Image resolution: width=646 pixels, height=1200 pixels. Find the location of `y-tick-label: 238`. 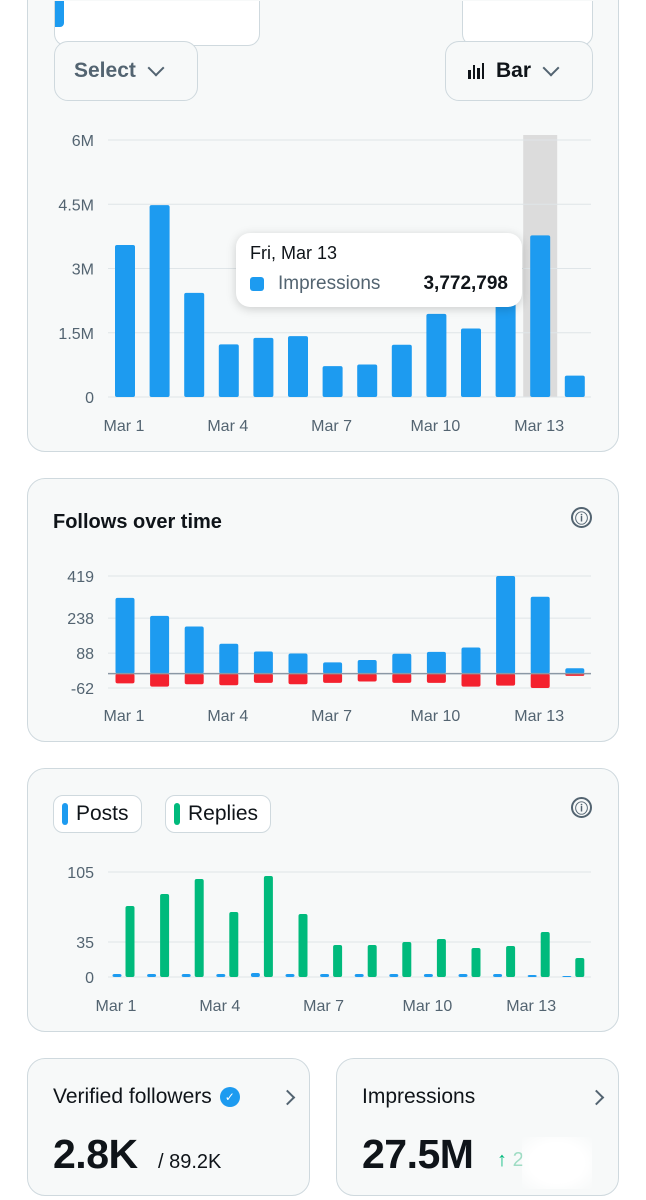

y-tick-label: 238 is located at coordinates (80, 619).